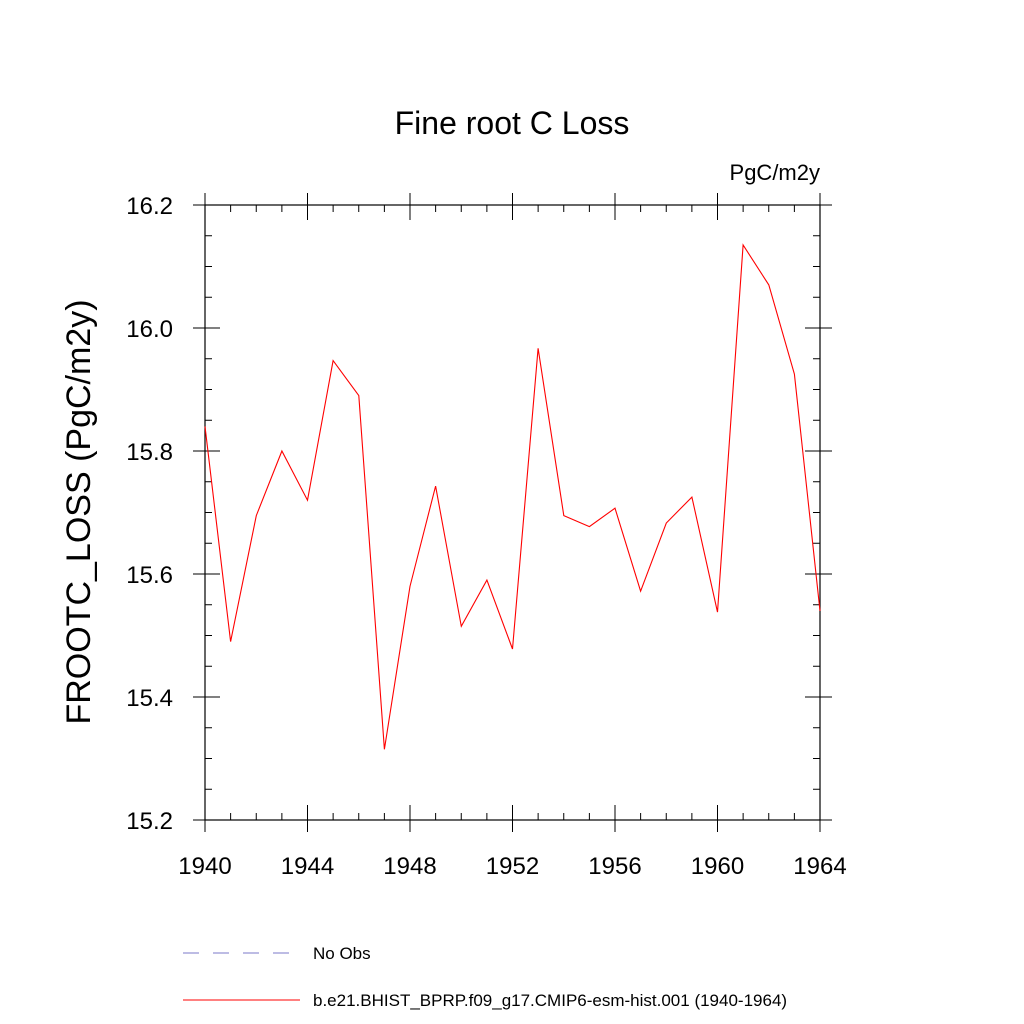 Image resolution: width=1024 pixels, height=1024 pixels. I want to click on x-tick-label: 1948, so click(409, 866).